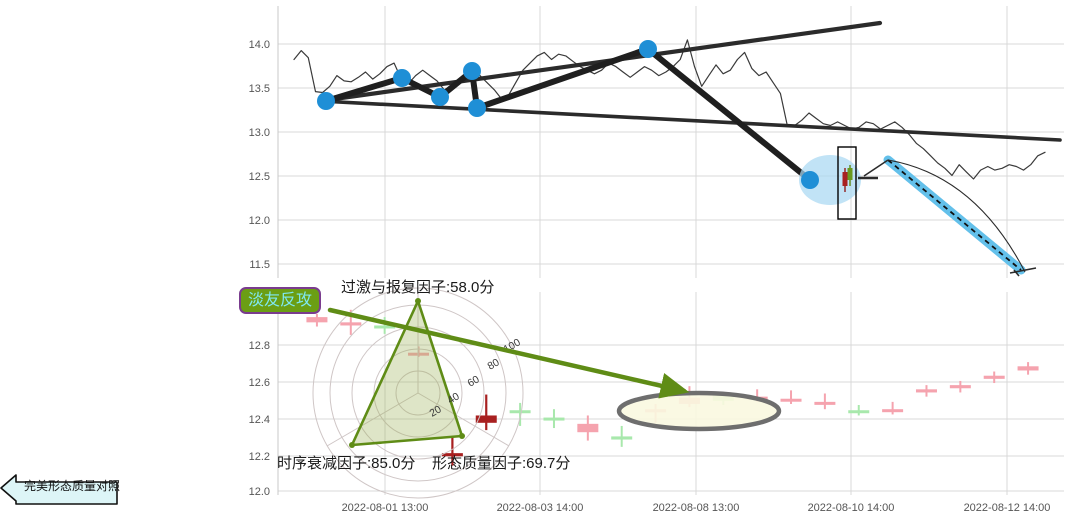 This screenshot has width=1066, height=520. I want to click on bottom-chart-y-tick-labels: 12.8 12.6 12.4 12.2 12.0, so click(259, 419).